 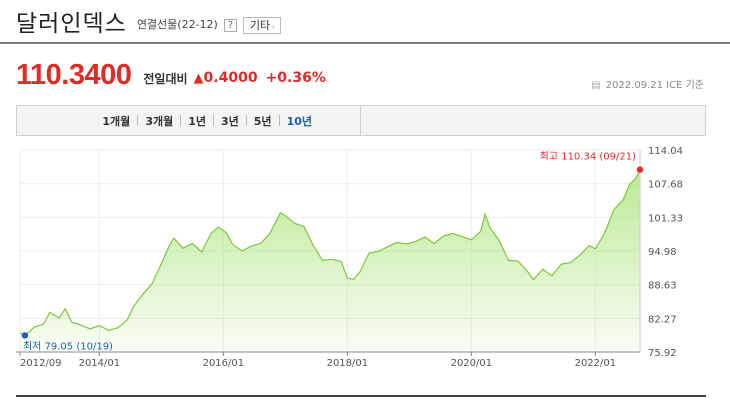 I want to click on y-tick-label: 75.92, so click(x=662, y=353).